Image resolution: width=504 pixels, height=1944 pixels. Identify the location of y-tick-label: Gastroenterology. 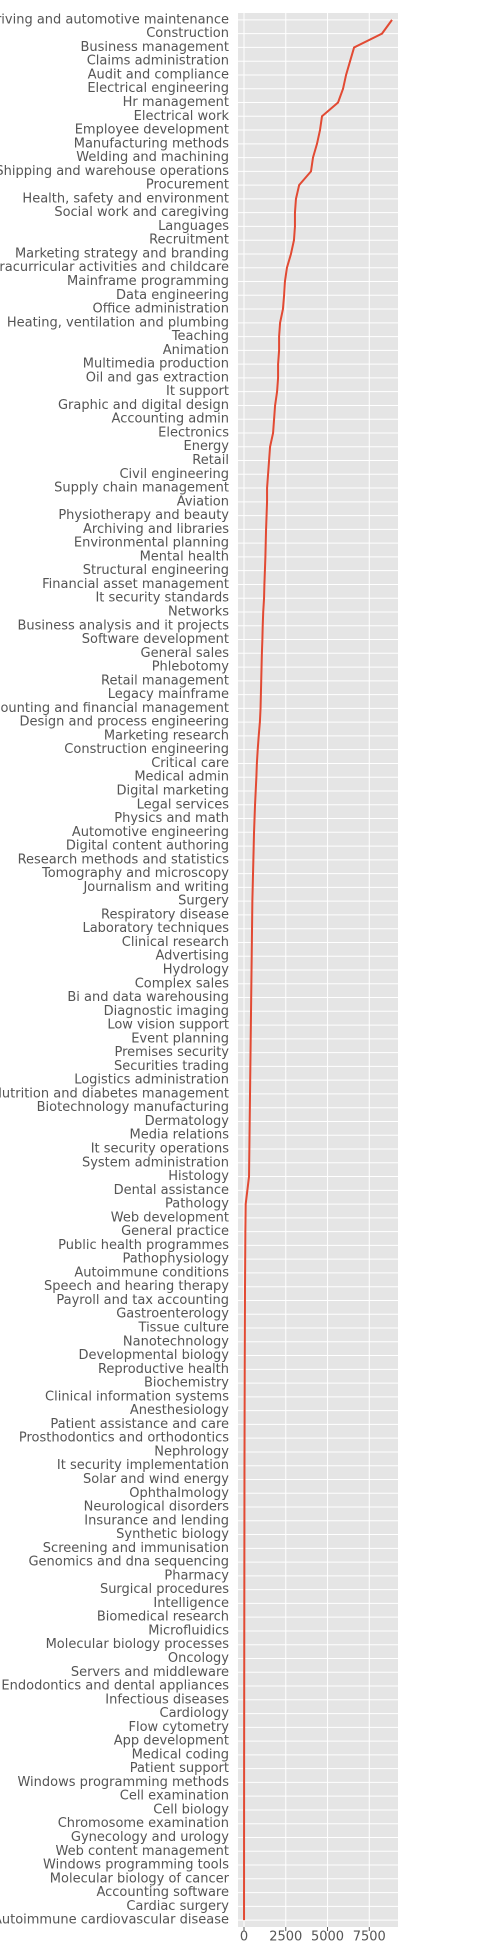
(172, 1314).